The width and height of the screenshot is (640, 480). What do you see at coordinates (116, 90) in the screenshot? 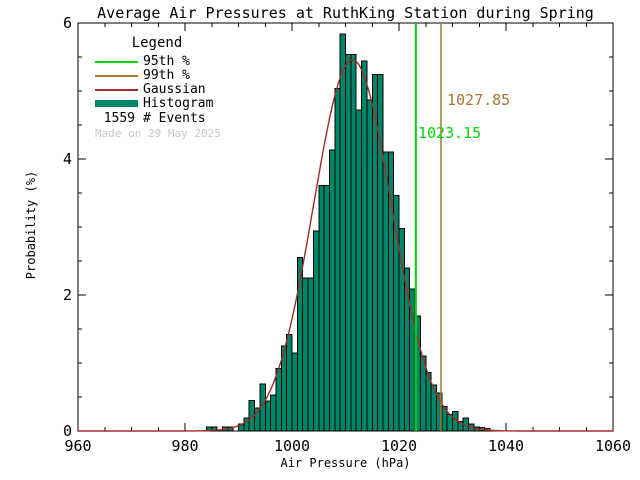
I see `legend-gaussian-line-sample` at bounding box center [116, 90].